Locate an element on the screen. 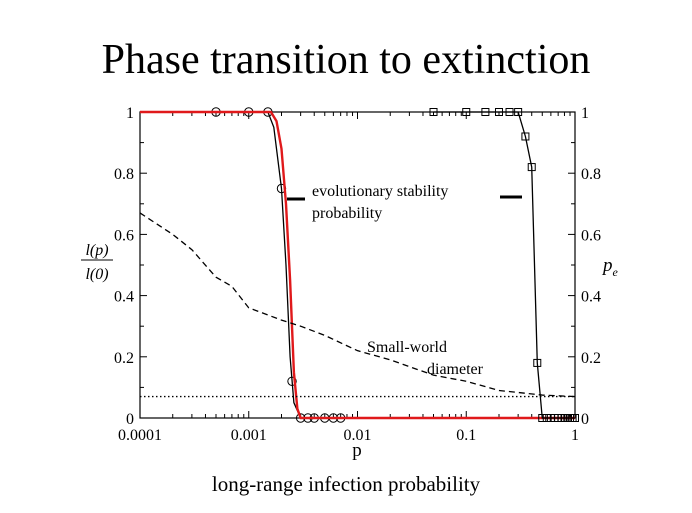 The width and height of the screenshot is (692, 513). x-tick-label: 0.1 is located at coordinates (466, 435).